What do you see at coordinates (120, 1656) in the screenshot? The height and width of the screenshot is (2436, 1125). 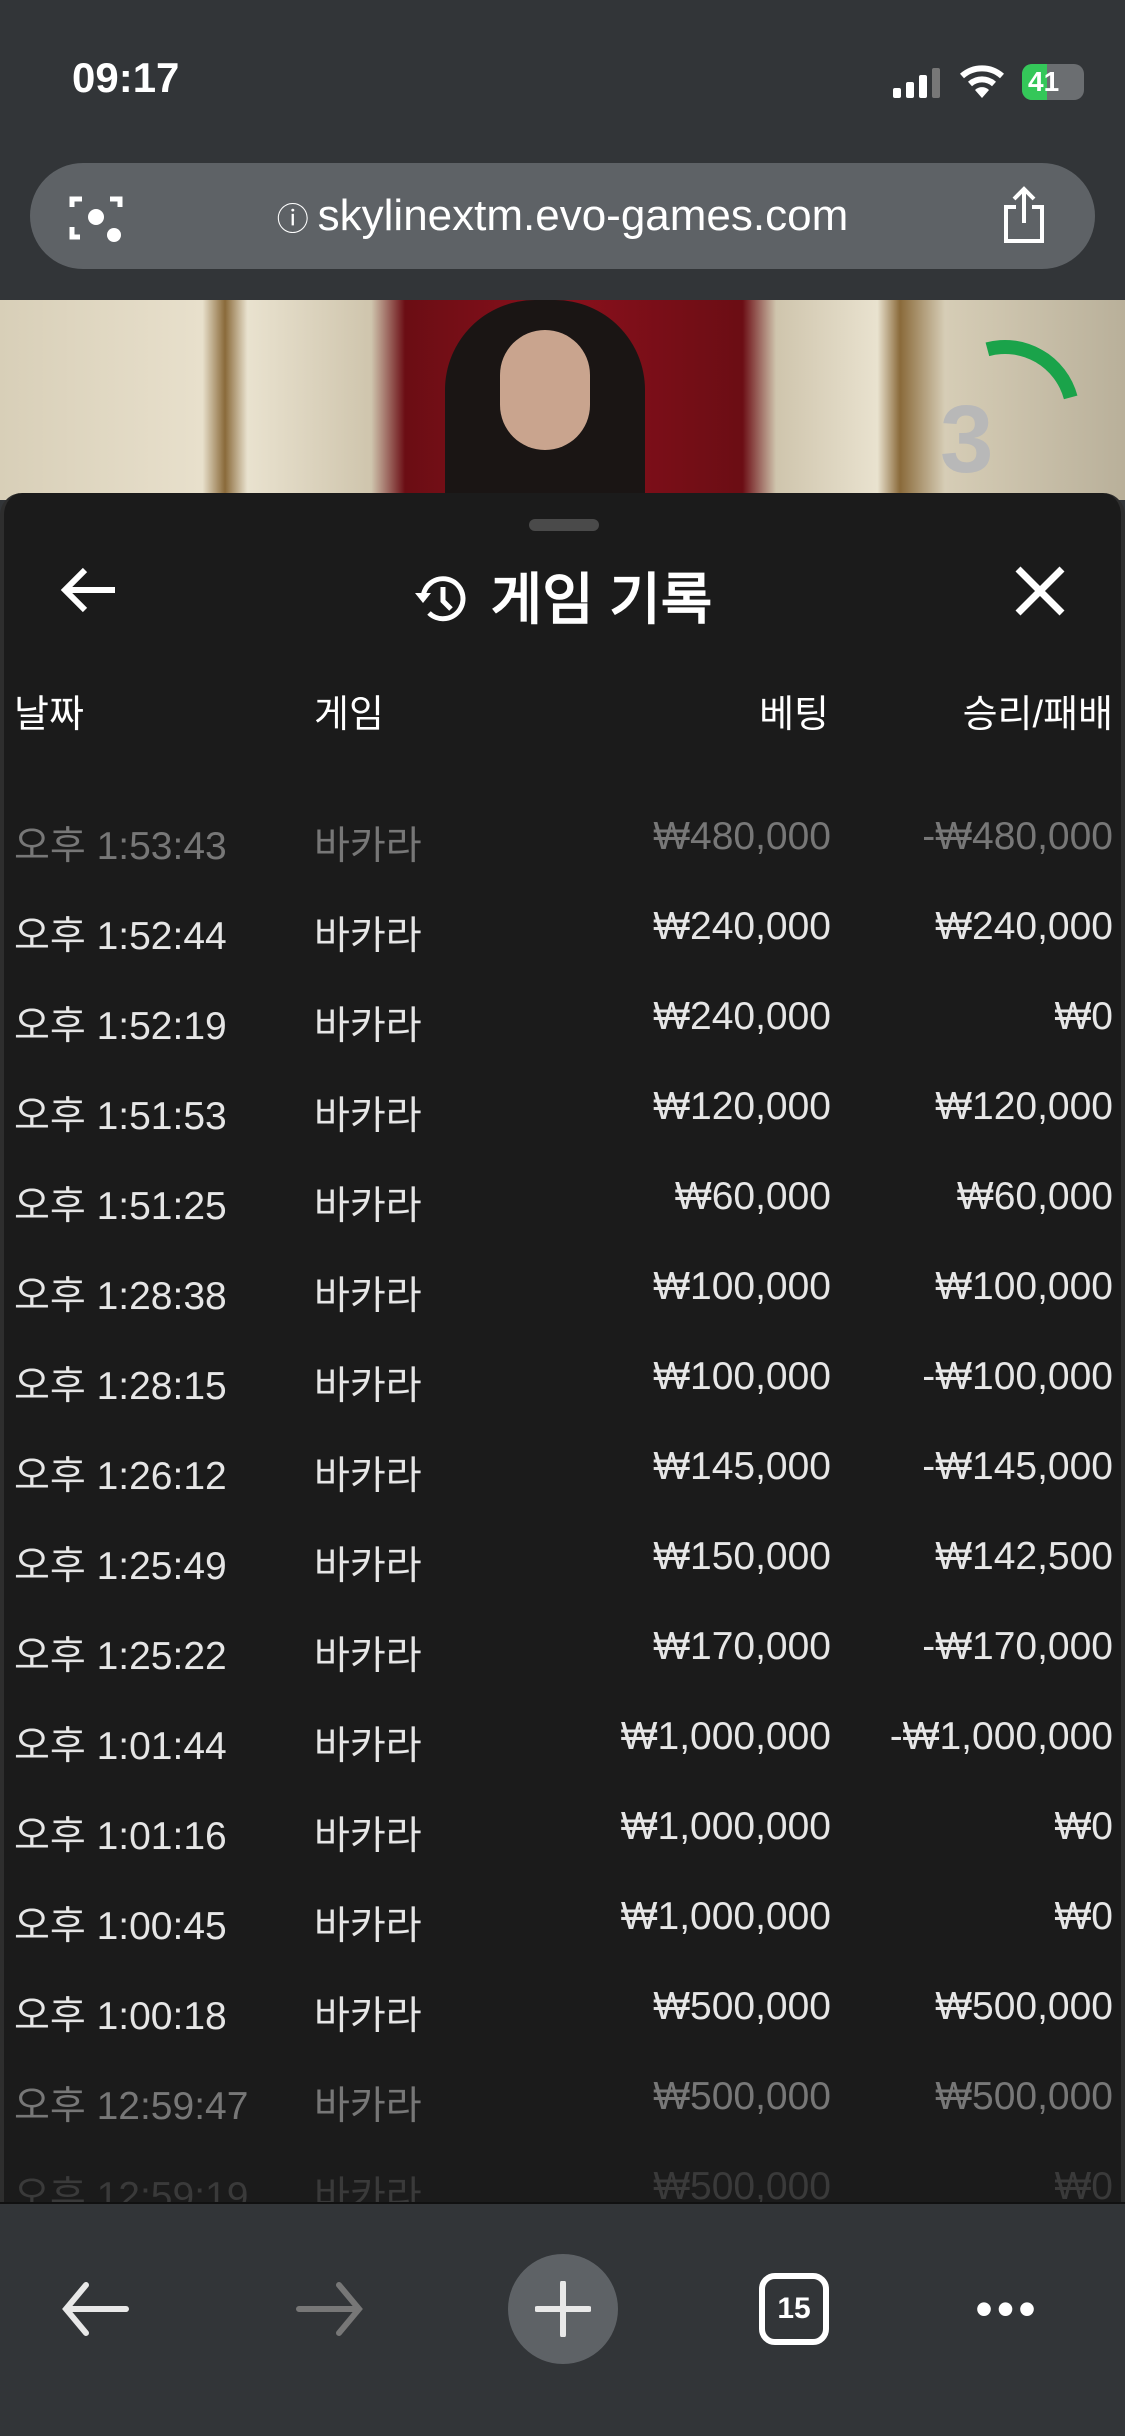 I see `row-date: 오후 1:25:22` at bounding box center [120, 1656].